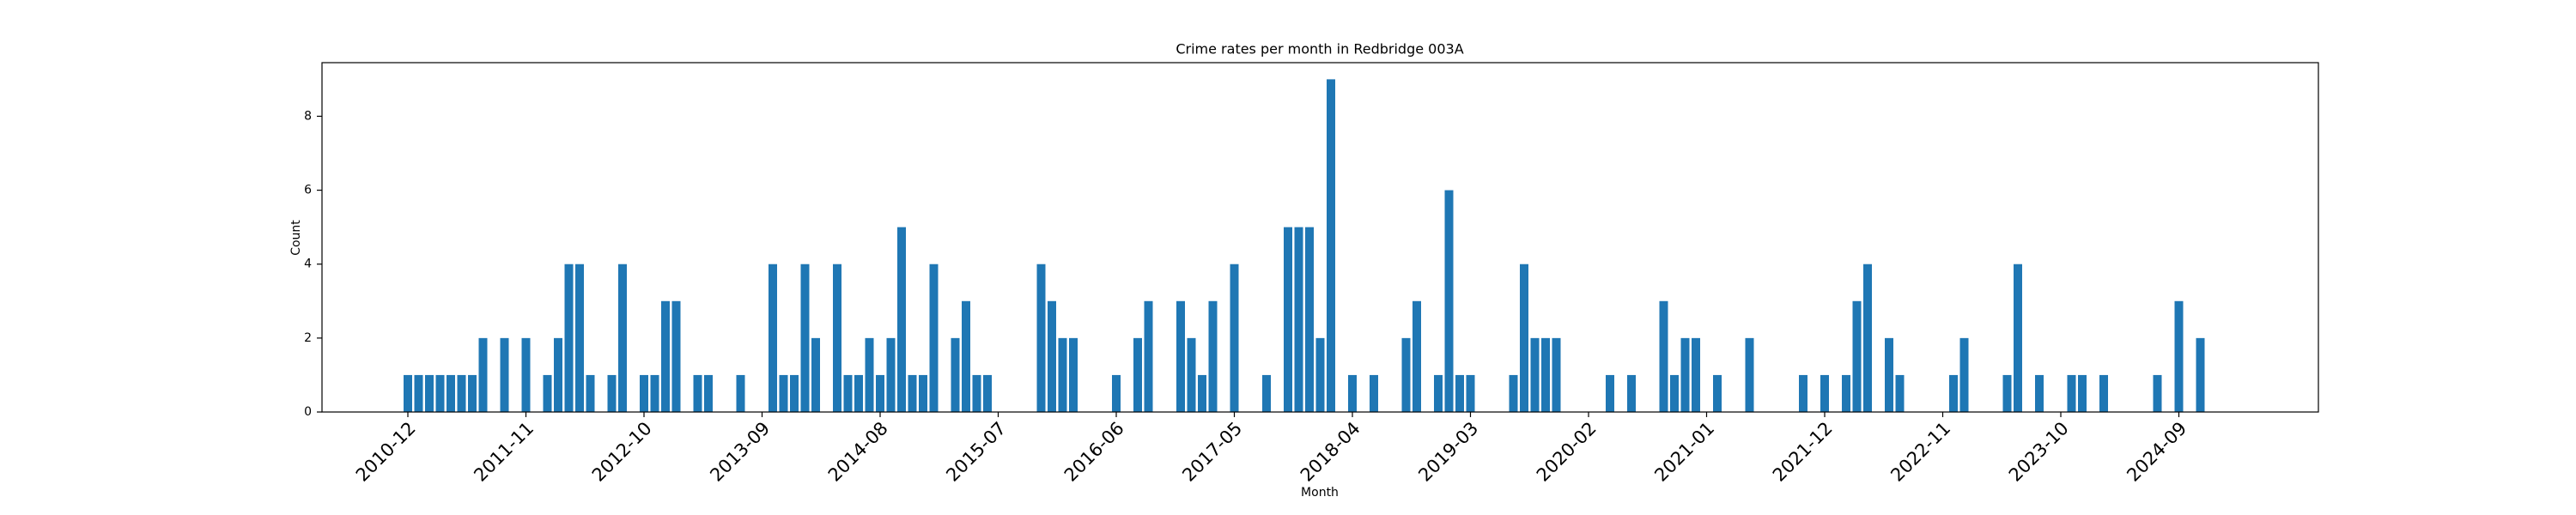 The width and height of the screenshot is (2576, 515). Describe the element at coordinates (976, 452) in the screenshot. I see `x-tick-label: 2015-07` at that location.